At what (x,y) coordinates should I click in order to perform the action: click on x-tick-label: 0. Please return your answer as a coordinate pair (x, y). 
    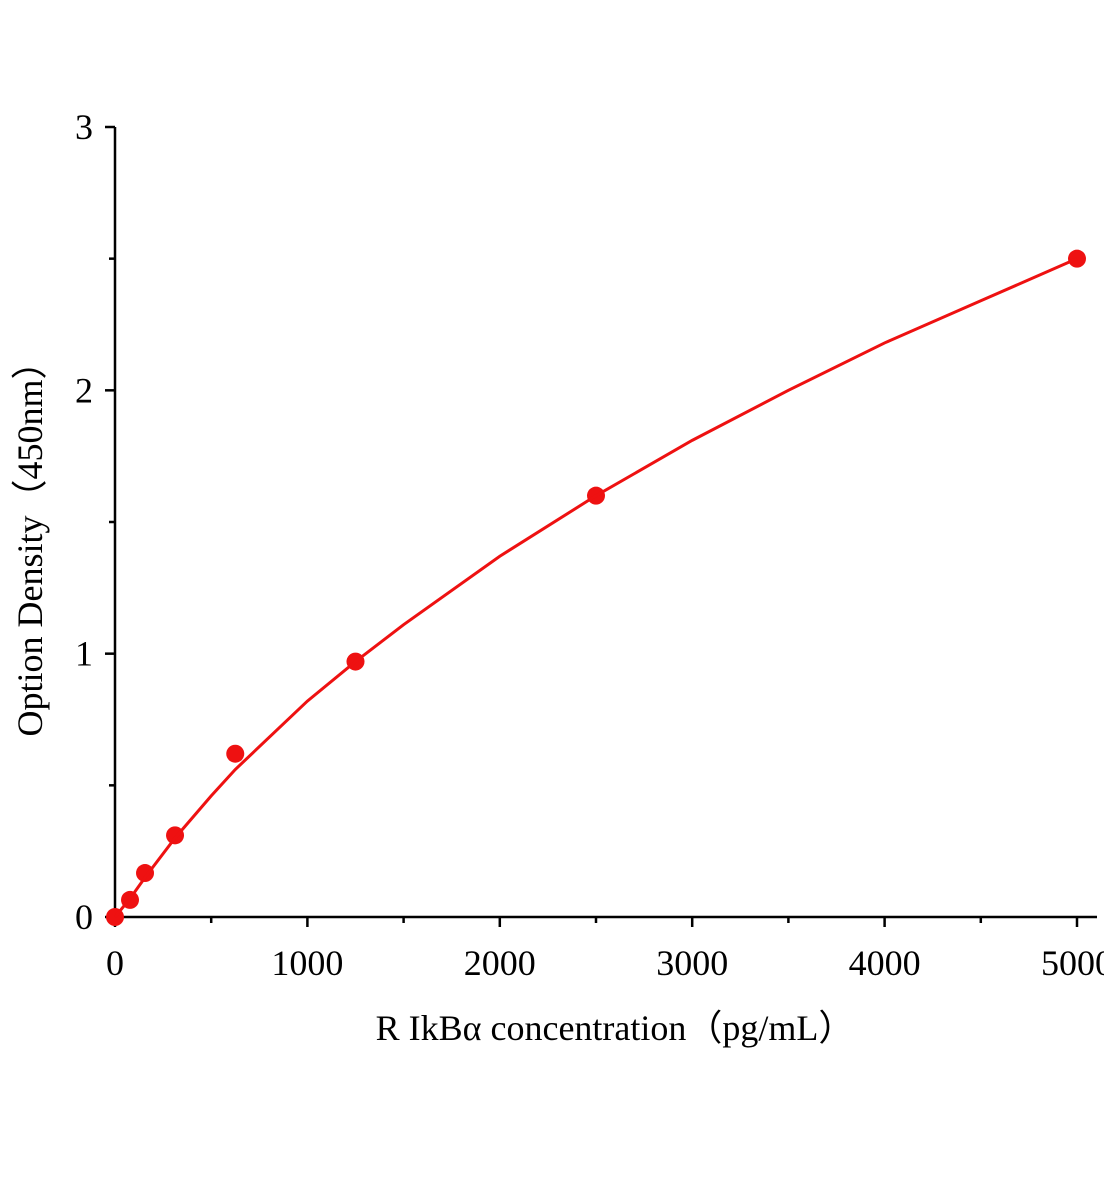
    Looking at the image, I should click on (115, 963).